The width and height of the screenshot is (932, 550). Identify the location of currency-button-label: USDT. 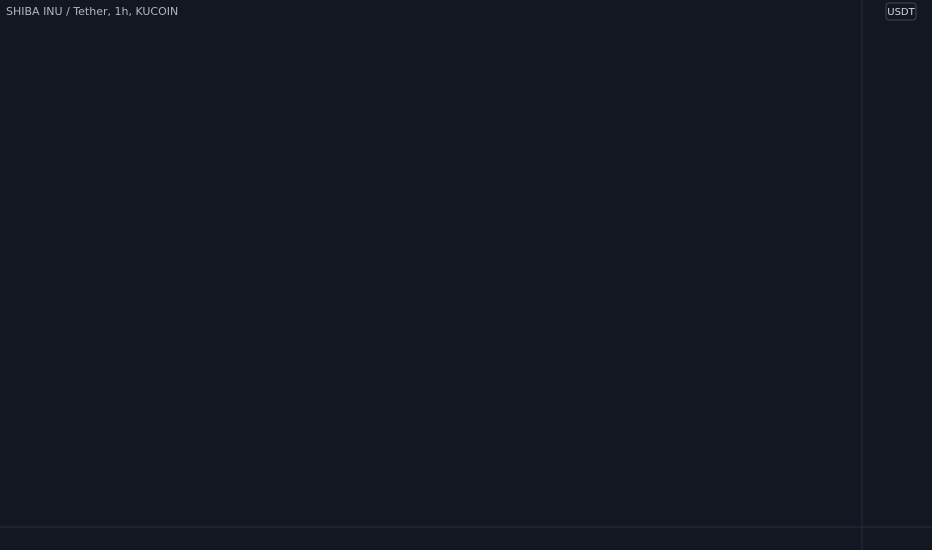
(901, 12).